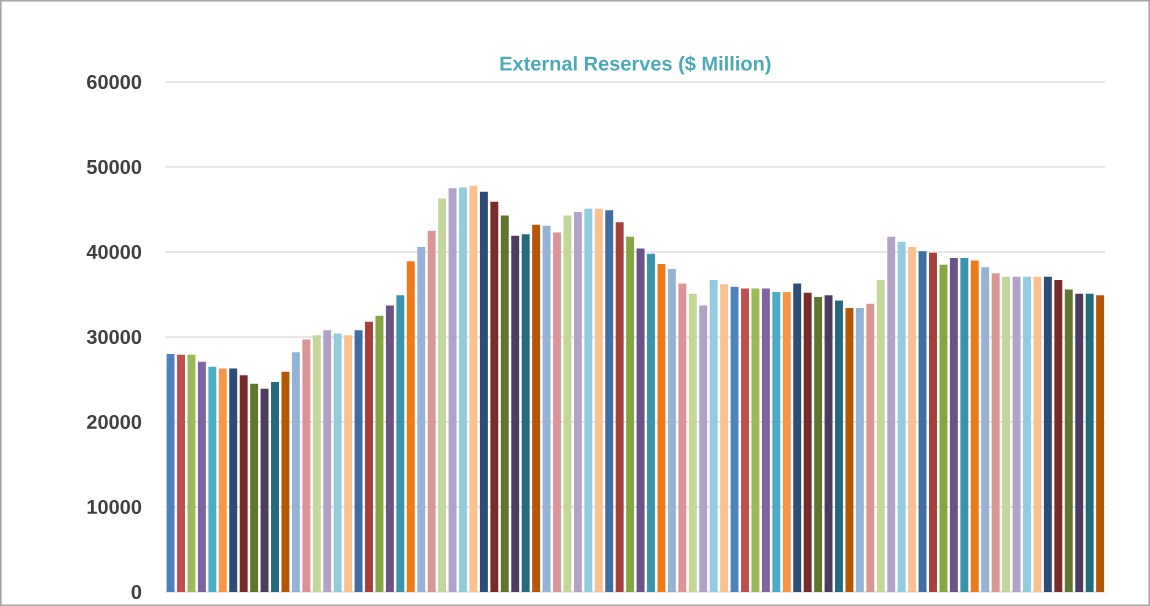 Image resolution: width=1150 pixels, height=606 pixels. I want to click on y-tick-label: 20000, so click(114, 422).